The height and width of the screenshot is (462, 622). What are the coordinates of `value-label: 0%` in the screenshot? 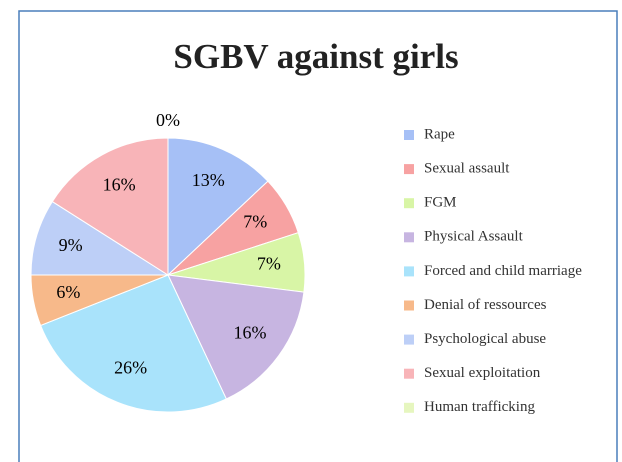 It's located at (168, 120).